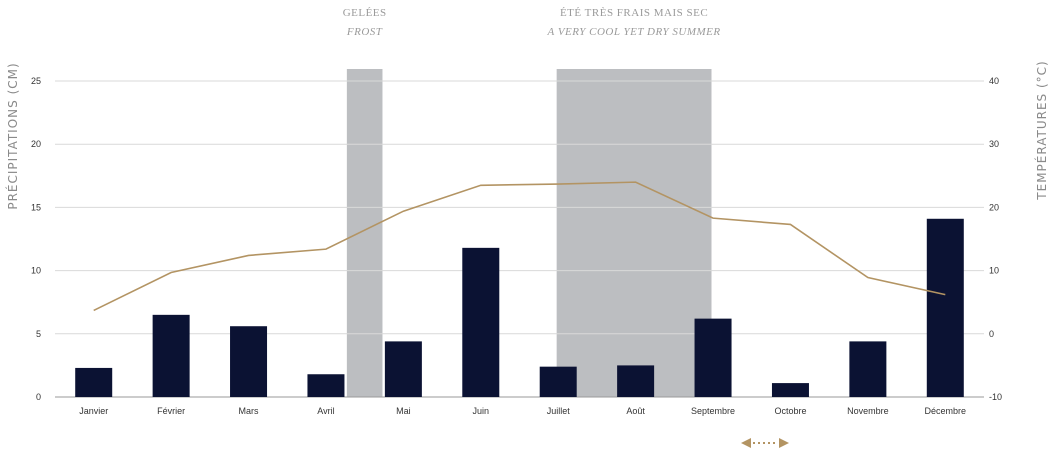 This screenshot has width=1053, height=456. I want to click on left-tick-label: 25, so click(36, 81).